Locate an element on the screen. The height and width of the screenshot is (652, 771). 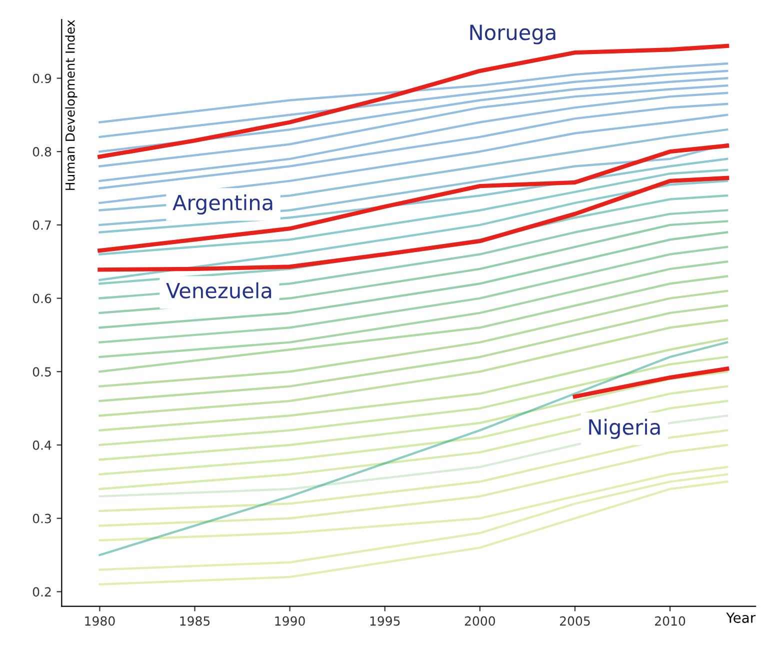
y-tick-label: 0.9 is located at coordinates (42, 79).